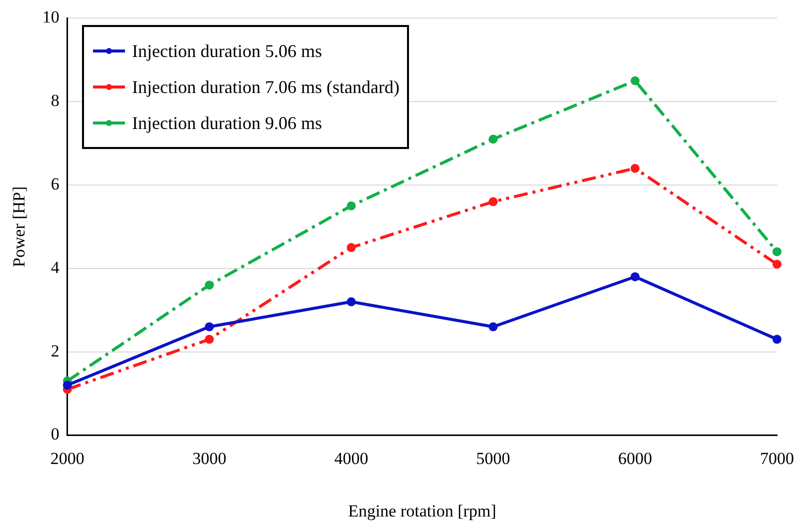  What do you see at coordinates (55, 267) in the screenshot?
I see `y-tick-label: 4` at bounding box center [55, 267].